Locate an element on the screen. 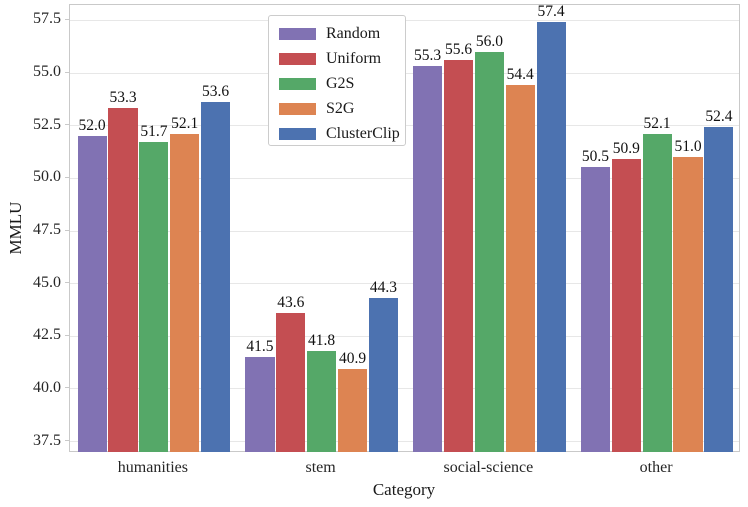 The height and width of the screenshot is (507, 748). bar-value-label: 57.4 is located at coordinates (551, 12).